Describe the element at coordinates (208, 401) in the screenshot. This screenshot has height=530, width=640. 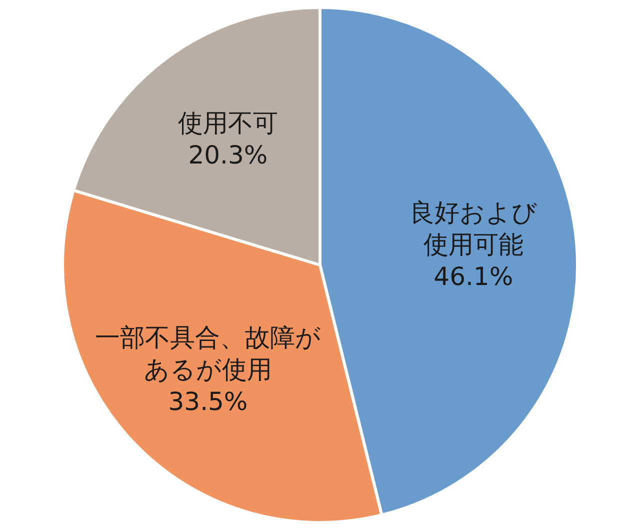
I see `data-label: 33.5%` at that location.